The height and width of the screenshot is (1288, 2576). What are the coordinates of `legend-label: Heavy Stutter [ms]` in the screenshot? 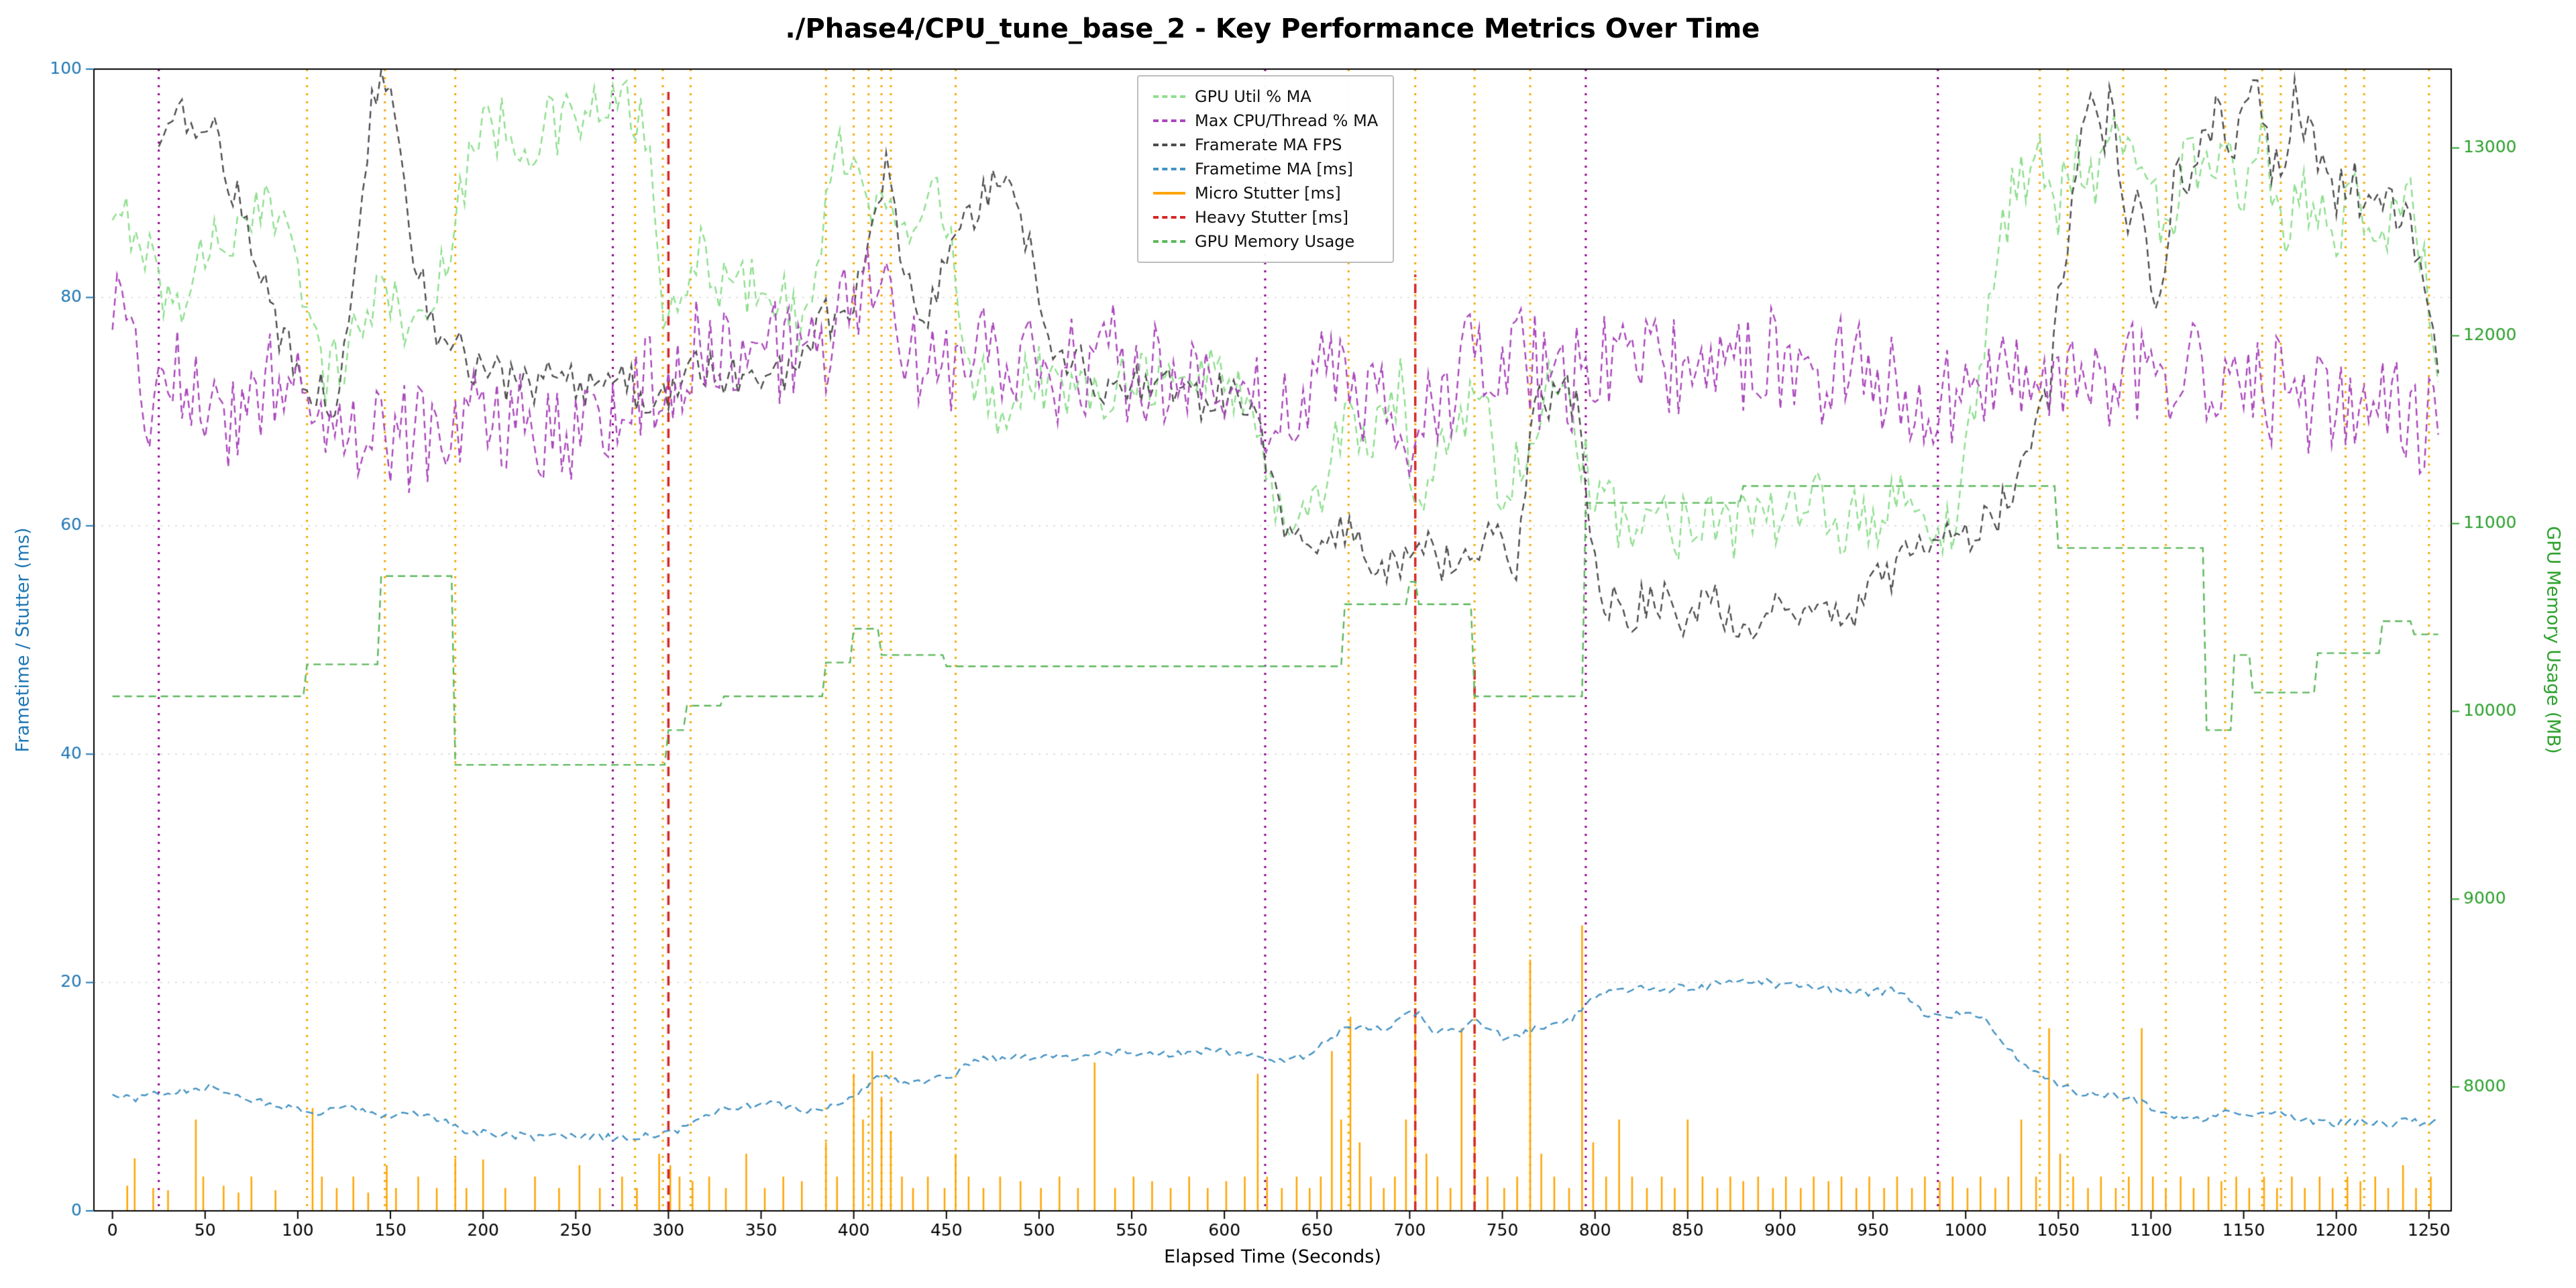 It's located at (1272, 217).